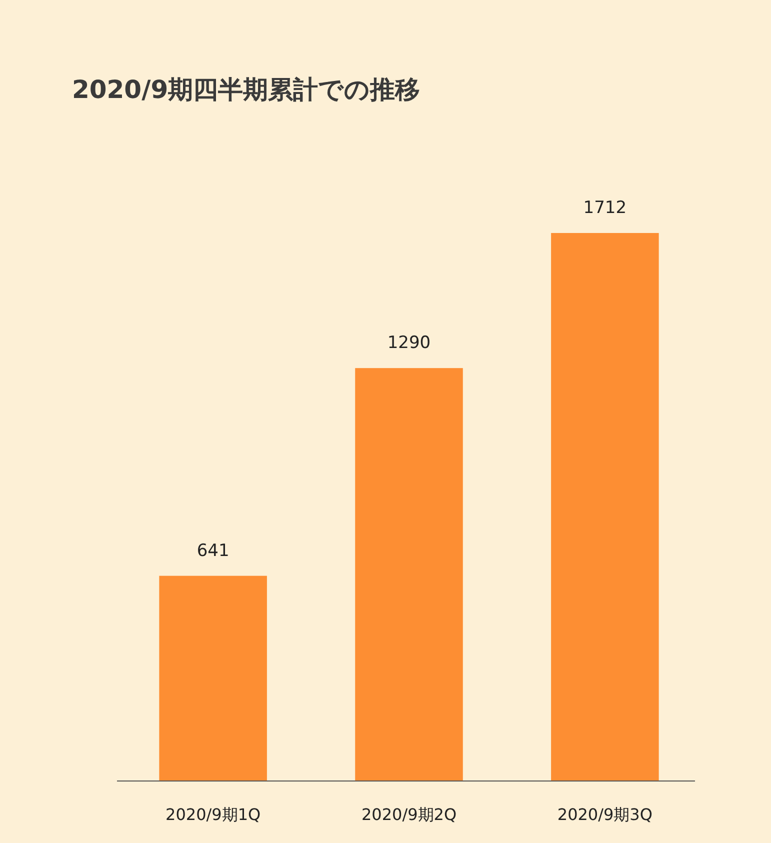 The width and height of the screenshot is (771, 843). I want to click on x-tick-label: 2020/9期1Q, so click(213, 814).